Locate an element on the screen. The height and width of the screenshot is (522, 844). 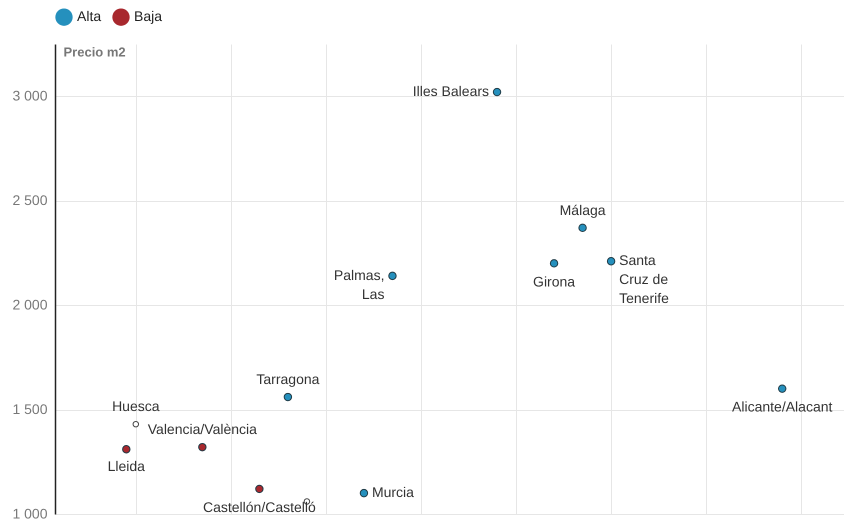
y-axis-title: Precio m2 is located at coordinates (95, 52).